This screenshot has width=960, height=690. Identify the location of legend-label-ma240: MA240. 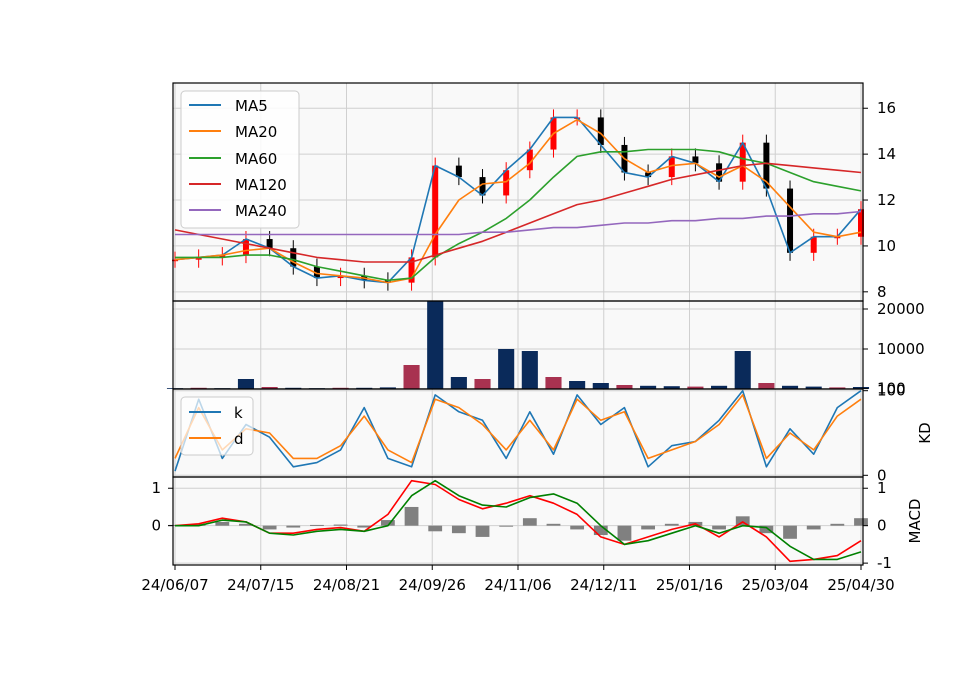
(261, 211).